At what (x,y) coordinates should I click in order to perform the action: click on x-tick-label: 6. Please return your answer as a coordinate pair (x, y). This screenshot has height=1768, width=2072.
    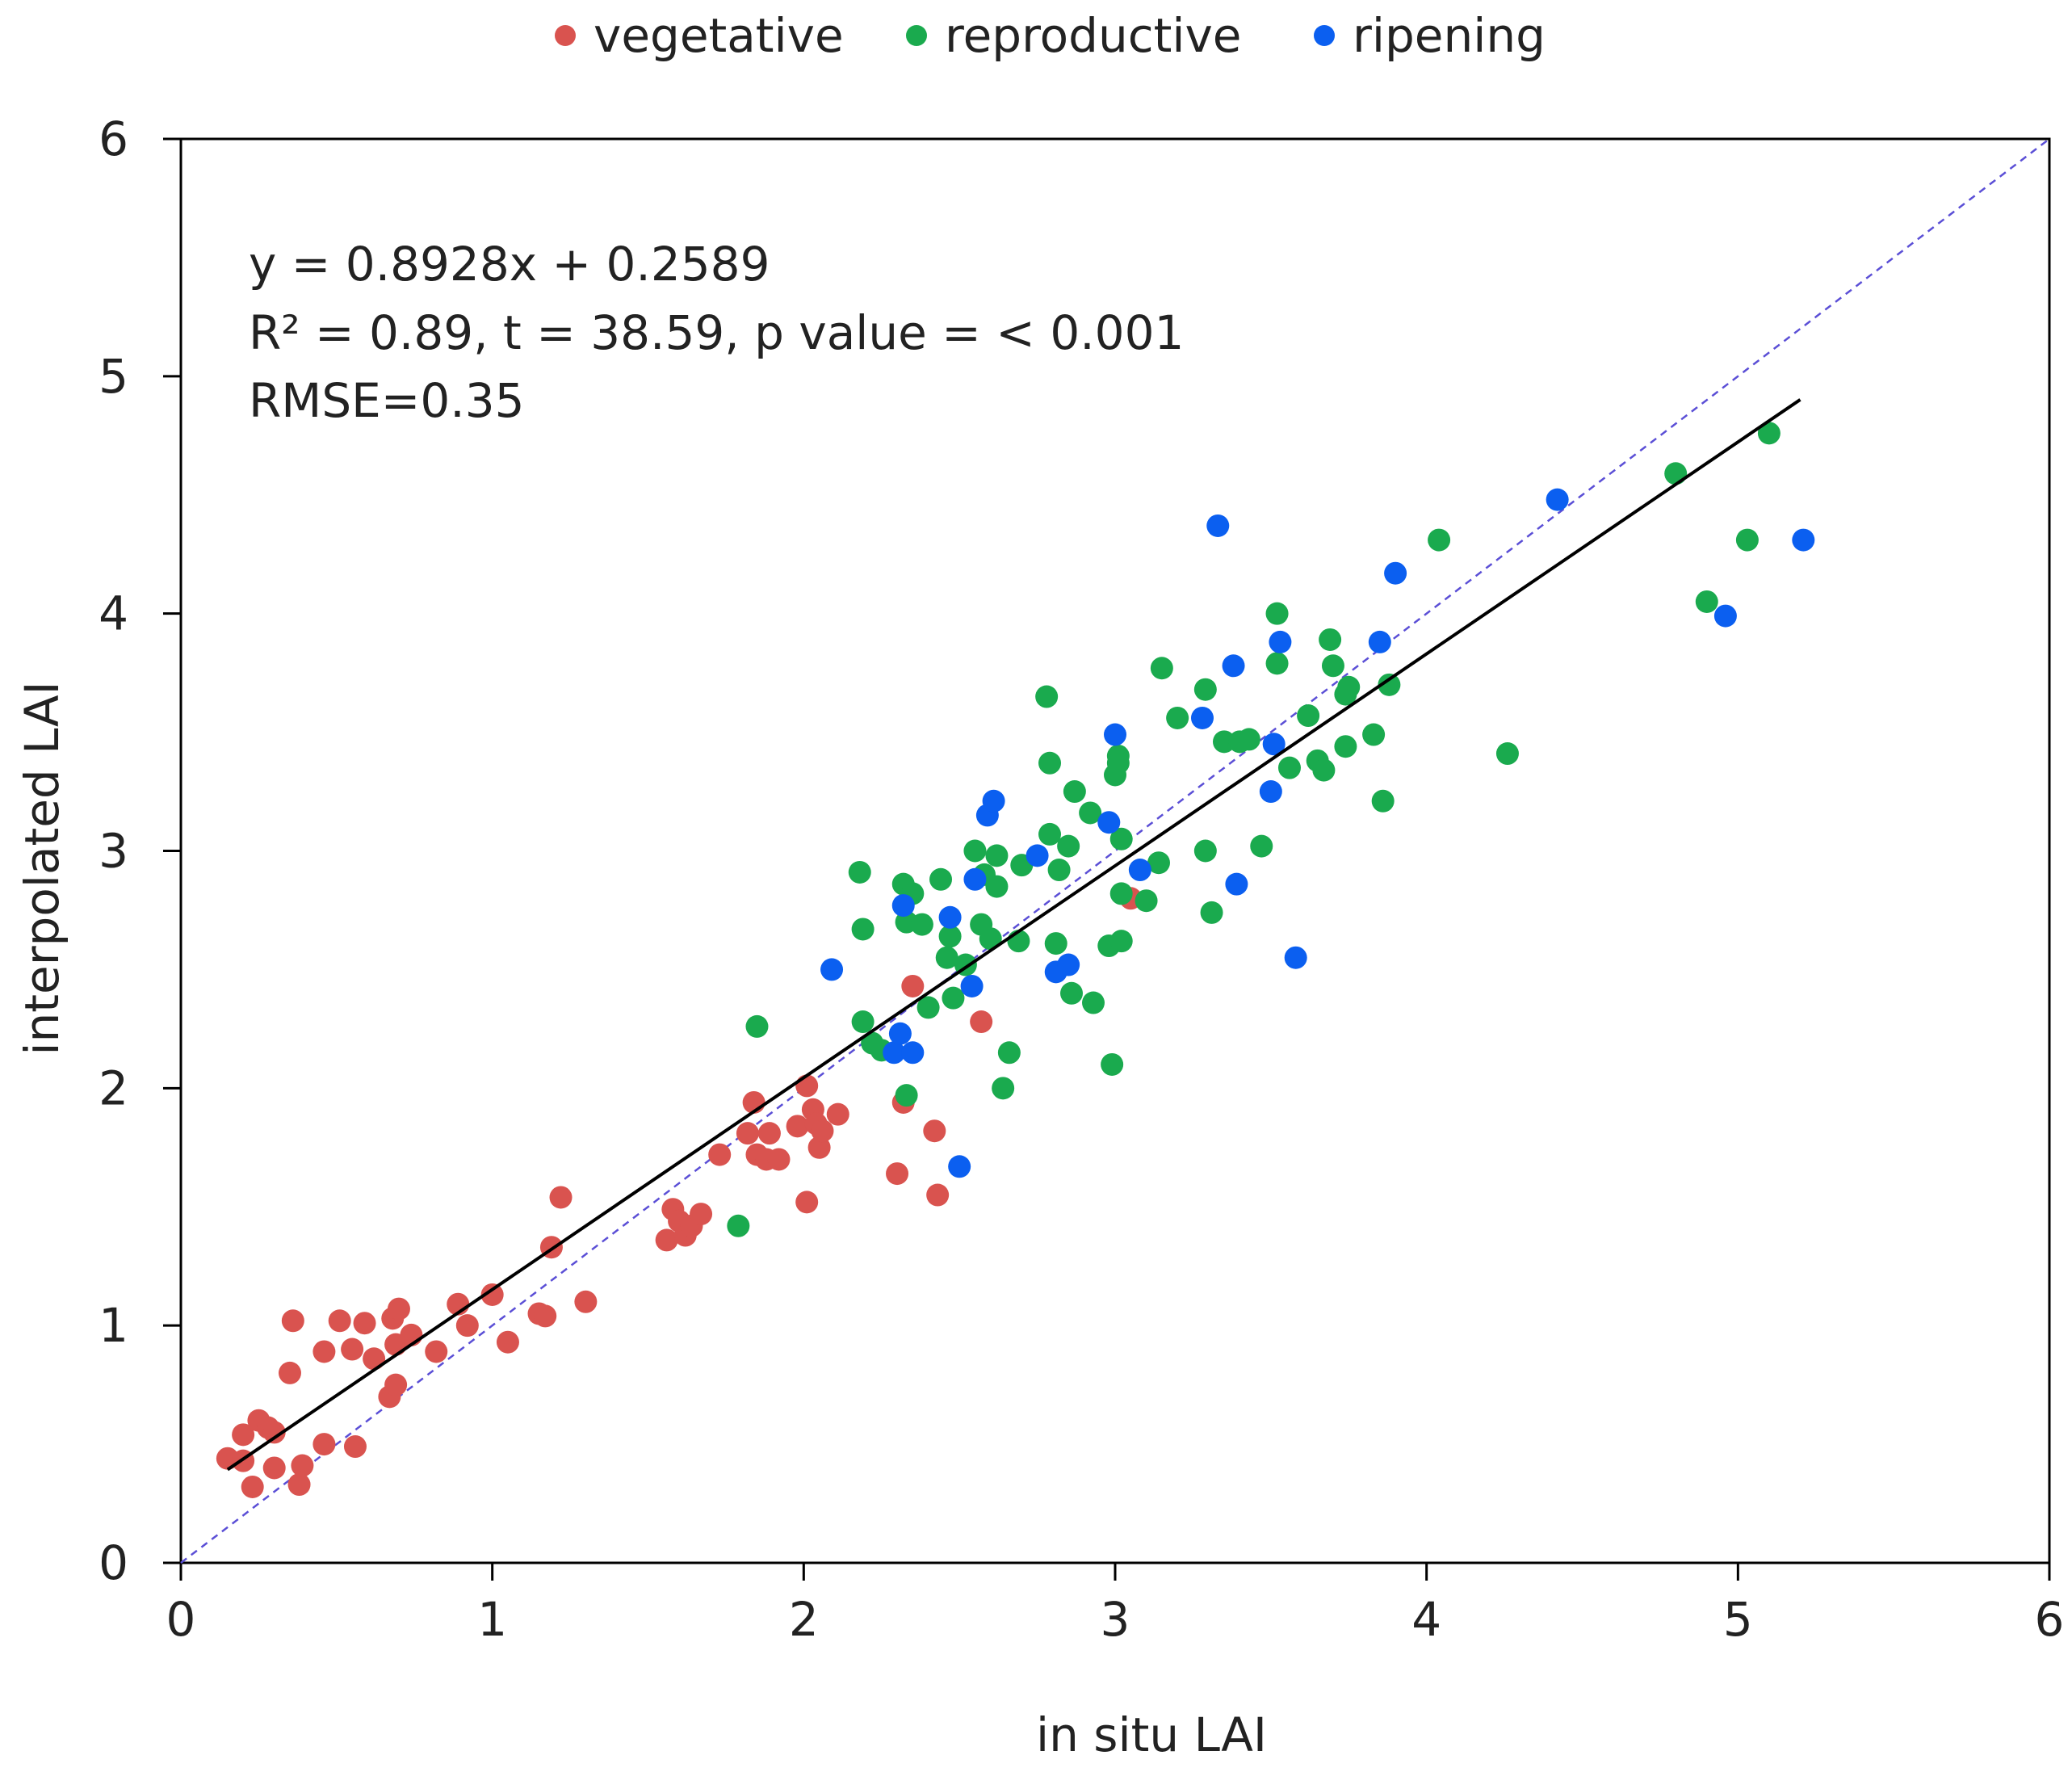
    Looking at the image, I should click on (2050, 1620).